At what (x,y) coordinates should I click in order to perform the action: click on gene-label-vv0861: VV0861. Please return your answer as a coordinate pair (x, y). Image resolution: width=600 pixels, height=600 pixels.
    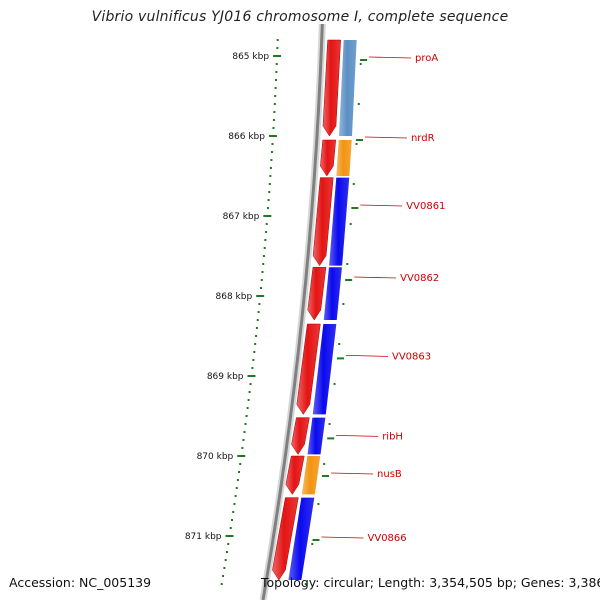
    Looking at the image, I should click on (425, 206).